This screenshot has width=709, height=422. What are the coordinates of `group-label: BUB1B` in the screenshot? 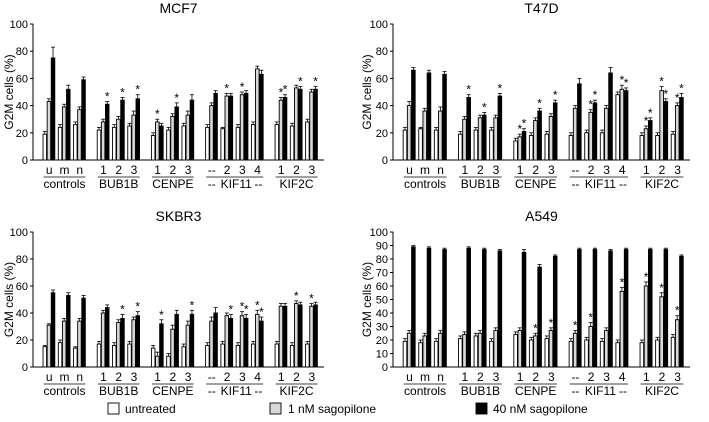 It's located at (118, 391).